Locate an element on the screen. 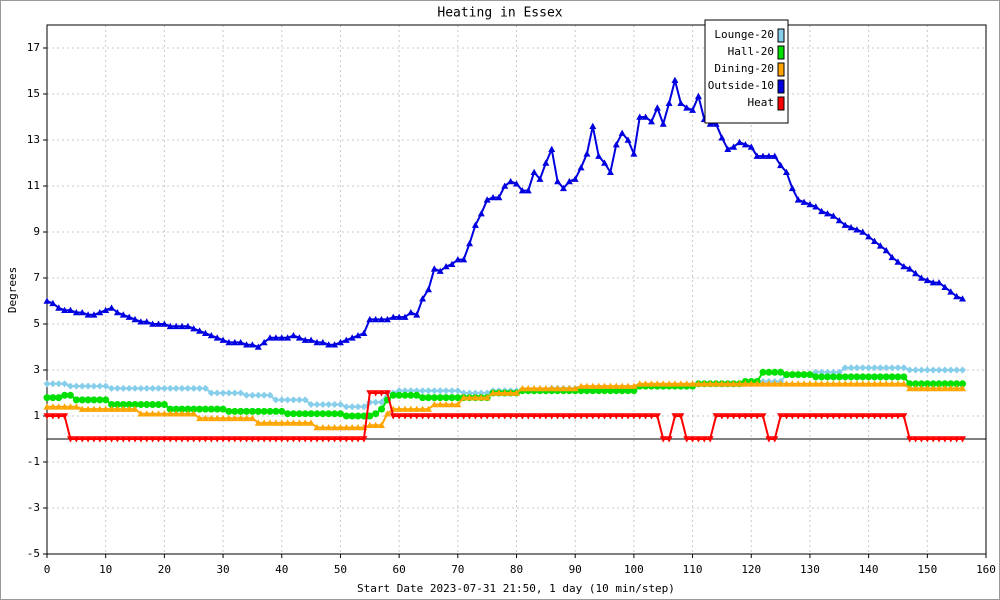 The width and height of the screenshot is (1000, 600). y-tick-label: 3 is located at coordinates (36, 369).